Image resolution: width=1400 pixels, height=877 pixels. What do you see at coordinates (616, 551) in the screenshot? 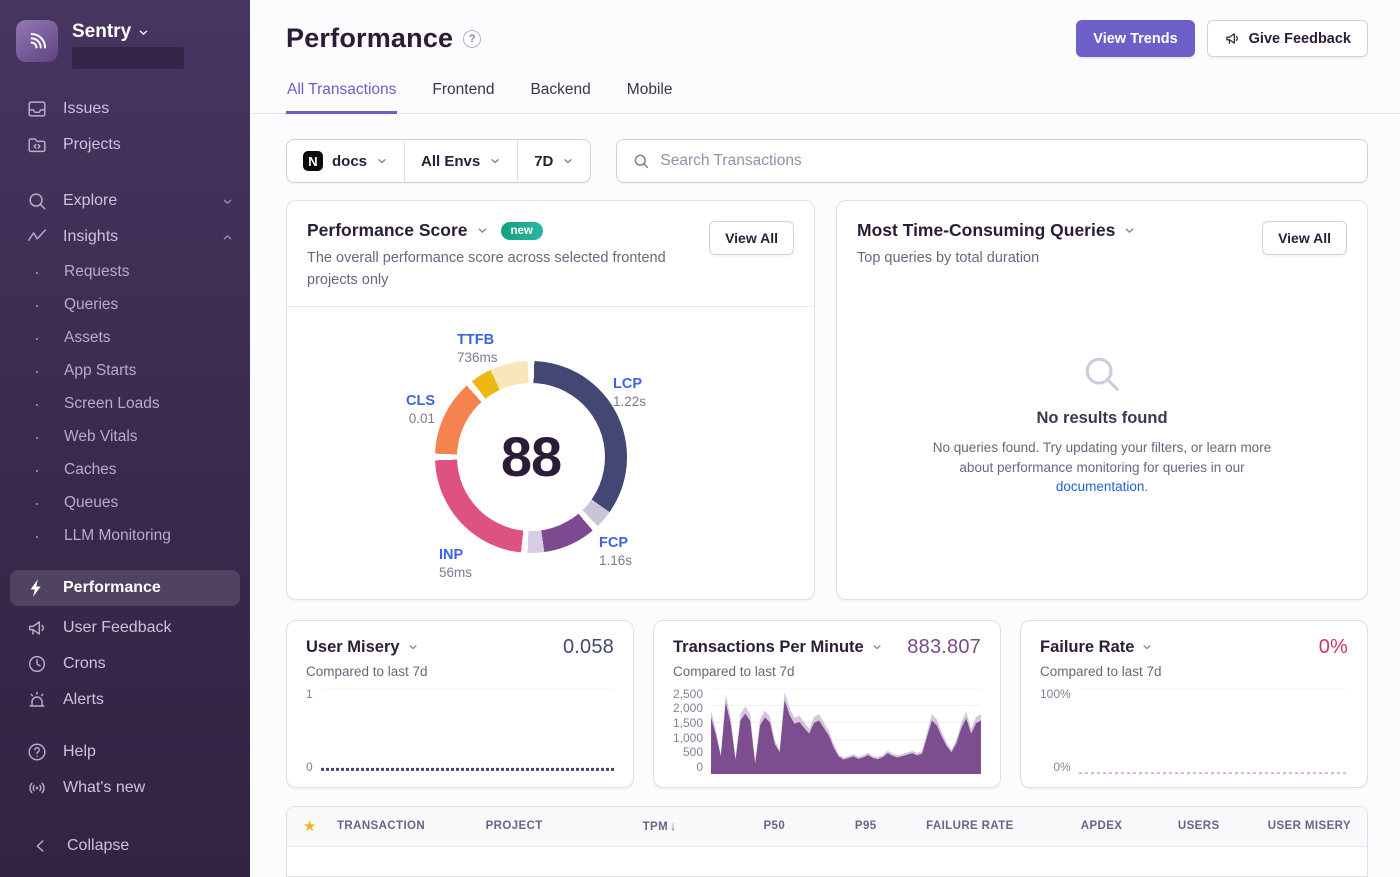
I see `vital-fcp: FCP 1.16s` at bounding box center [616, 551].